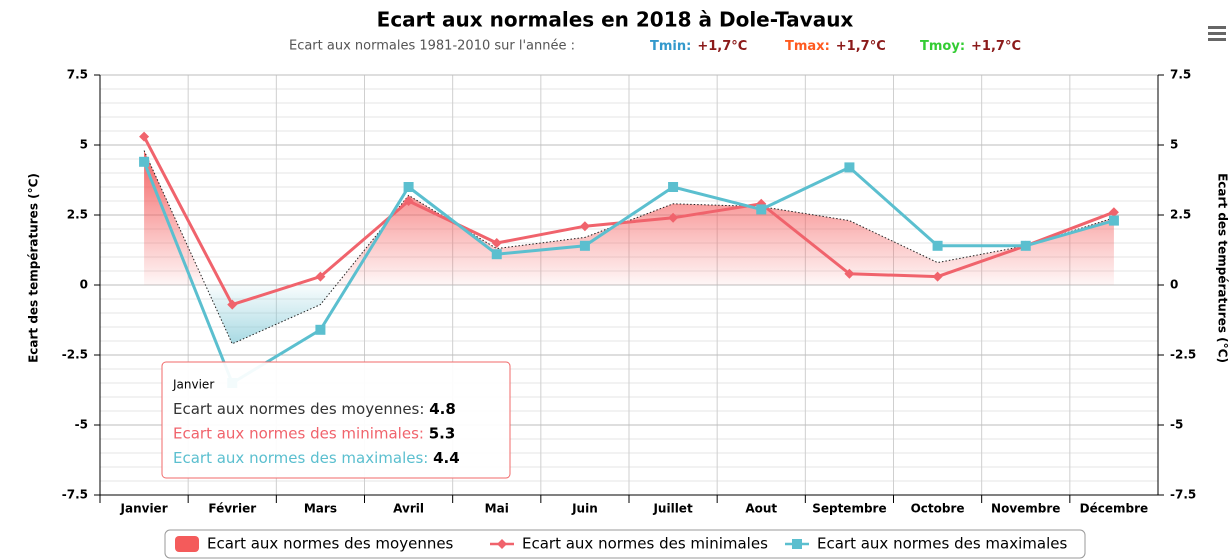 The width and height of the screenshot is (1230, 560). What do you see at coordinates (1174, 145) in the screenshot?
I see `y2-tick-label: 5` at bounding box center [1174, 145].